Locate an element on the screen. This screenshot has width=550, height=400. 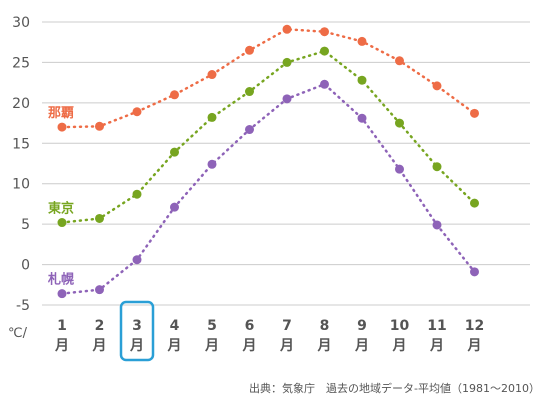
series-label: 那覇 is located at coordinates (61, 113).